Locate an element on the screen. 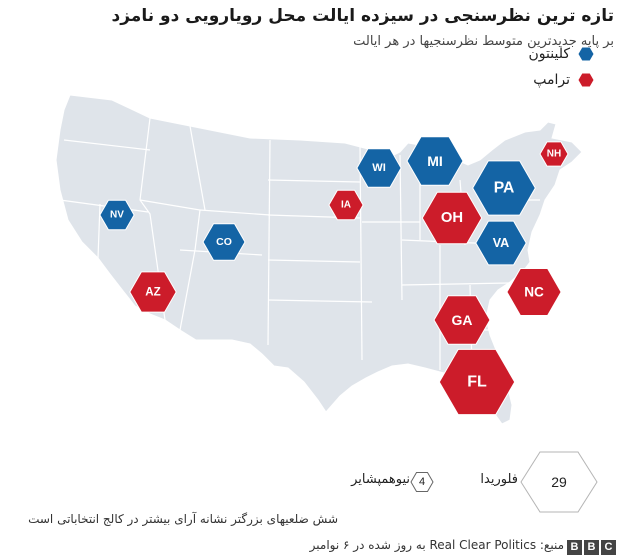 Image resolution: width=624 pixels, height=560 pixels. state-hex-oh-shape is located at coordinates (452, 218).